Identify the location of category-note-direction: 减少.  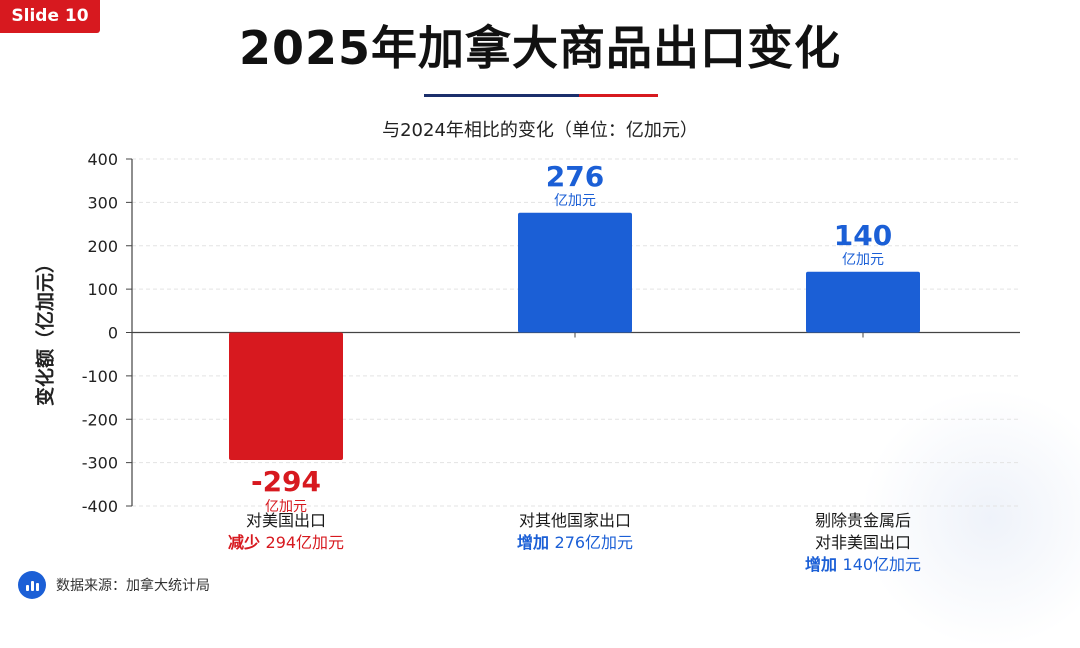
(247, 542).